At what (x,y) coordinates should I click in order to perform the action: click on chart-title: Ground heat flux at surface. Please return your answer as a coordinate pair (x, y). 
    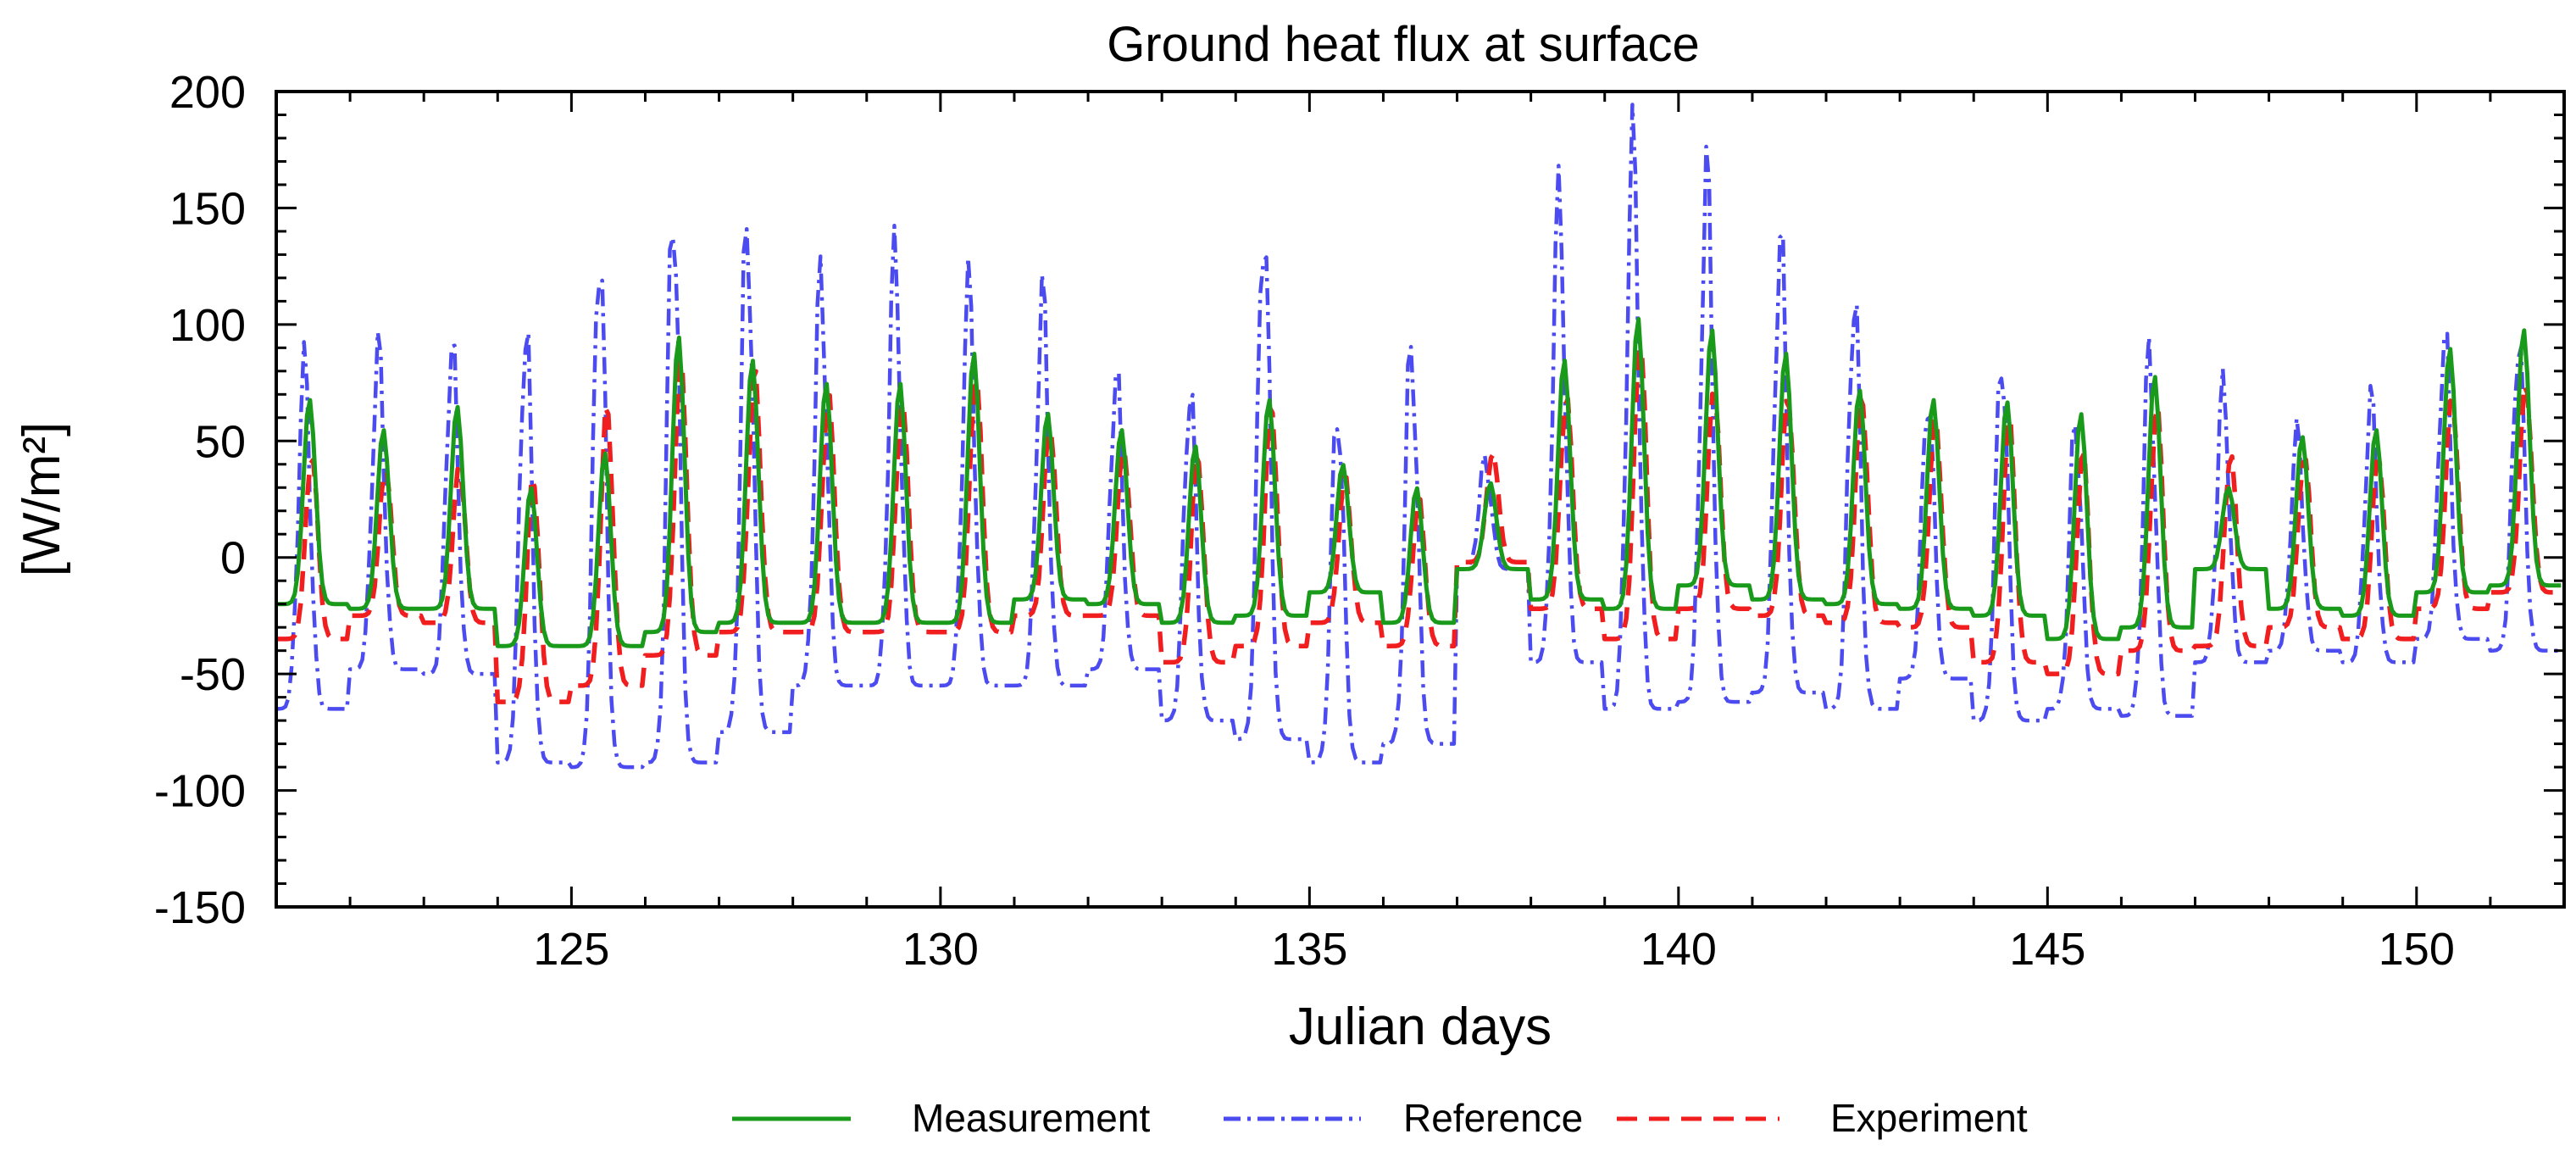
    Looking at the image, I should click on (1403, 44).